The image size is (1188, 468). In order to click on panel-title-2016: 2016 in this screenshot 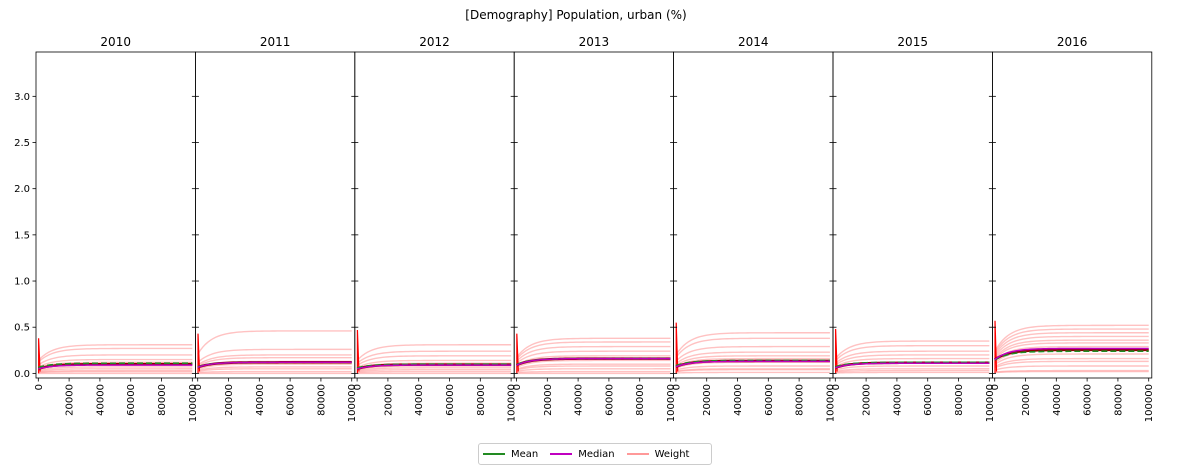, I will do `click(1072, 42)`.